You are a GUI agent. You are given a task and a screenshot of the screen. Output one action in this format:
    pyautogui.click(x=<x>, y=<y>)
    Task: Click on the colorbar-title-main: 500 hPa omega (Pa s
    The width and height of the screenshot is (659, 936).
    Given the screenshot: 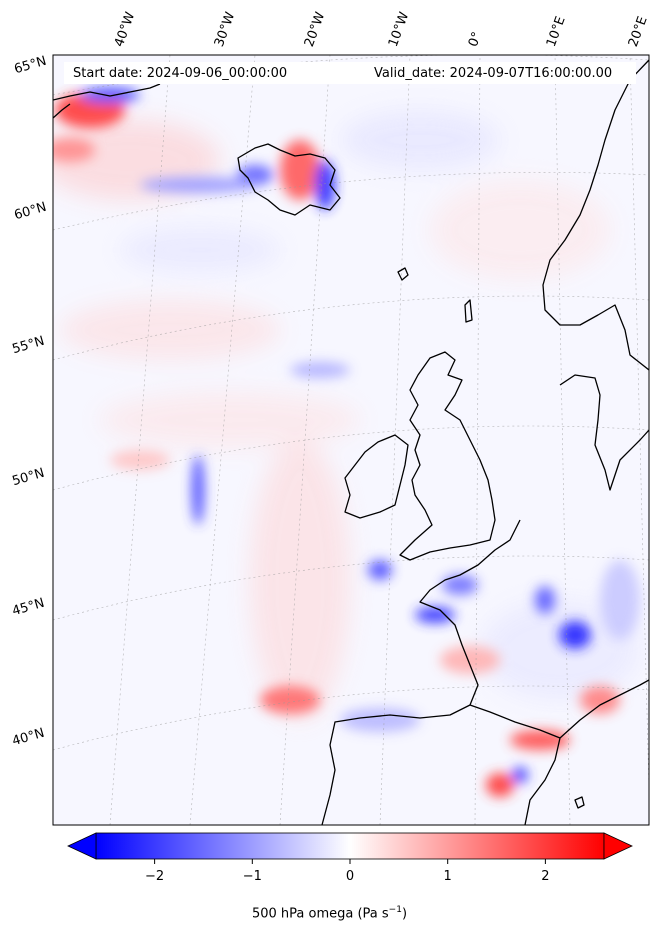 What is the action you would take?
    pyautogui.click(x=320, y=914)
    